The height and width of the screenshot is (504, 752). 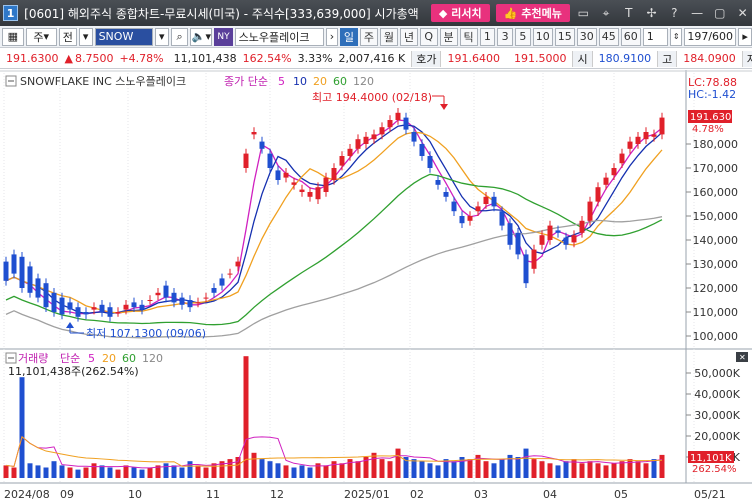 I want to click on tile-icon: T, so click(x=629, y=13).